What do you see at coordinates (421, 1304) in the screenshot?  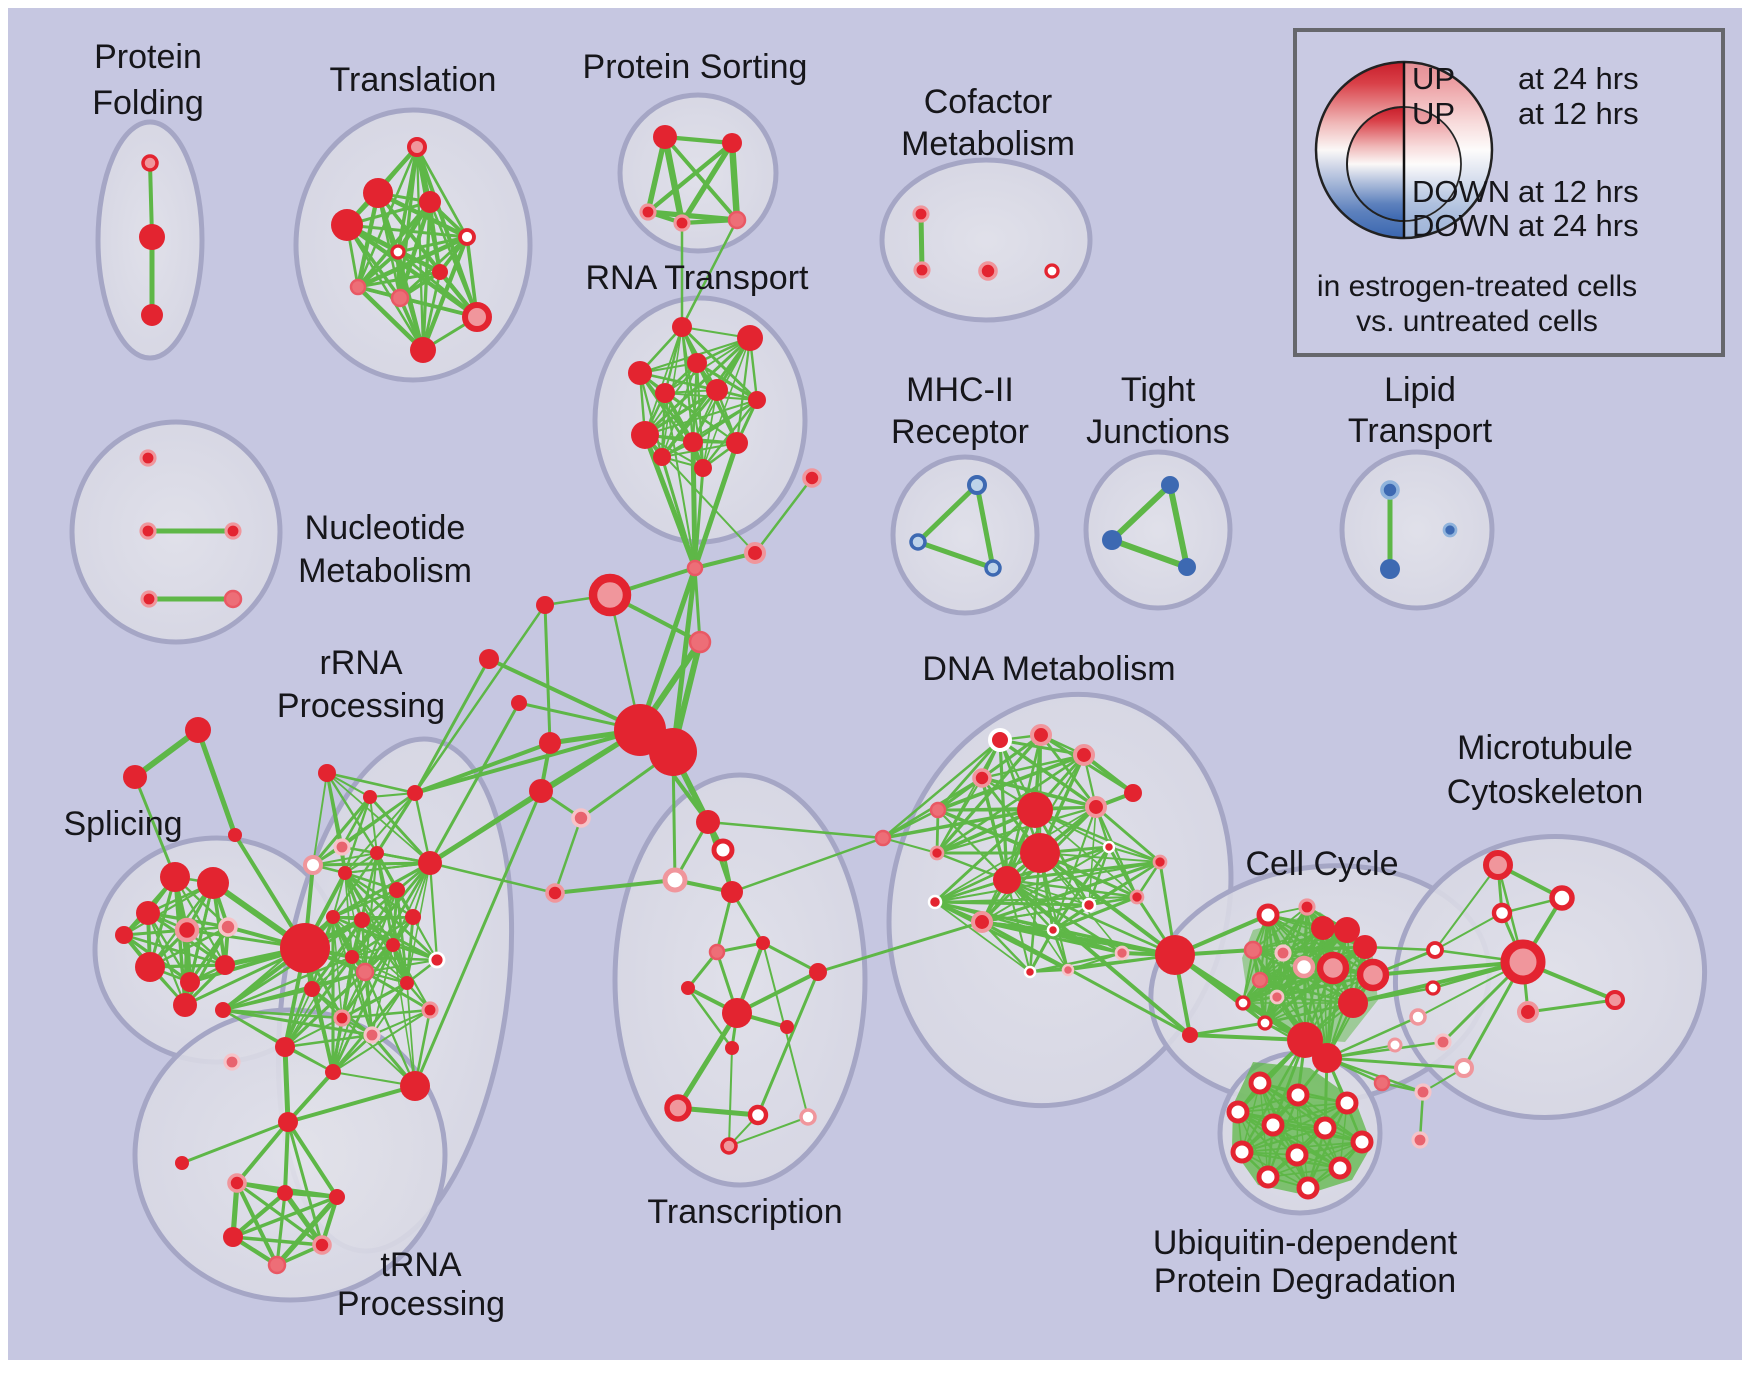 I see `cluster-label-trna-processing: Processing` at bounding box center [421, 1304].